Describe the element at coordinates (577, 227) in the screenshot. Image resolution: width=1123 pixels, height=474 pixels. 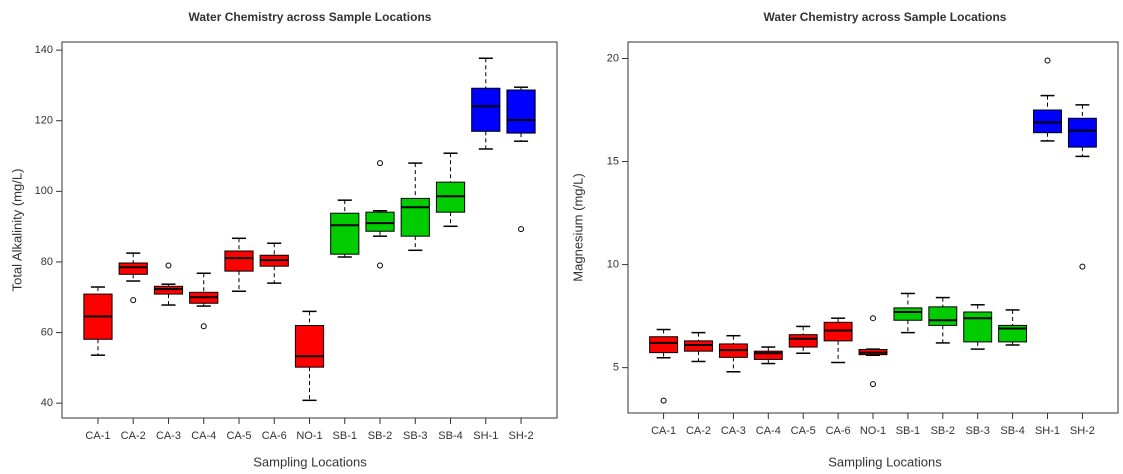
I see `y-axis-label: Magnesium (mg/L)` at that location.